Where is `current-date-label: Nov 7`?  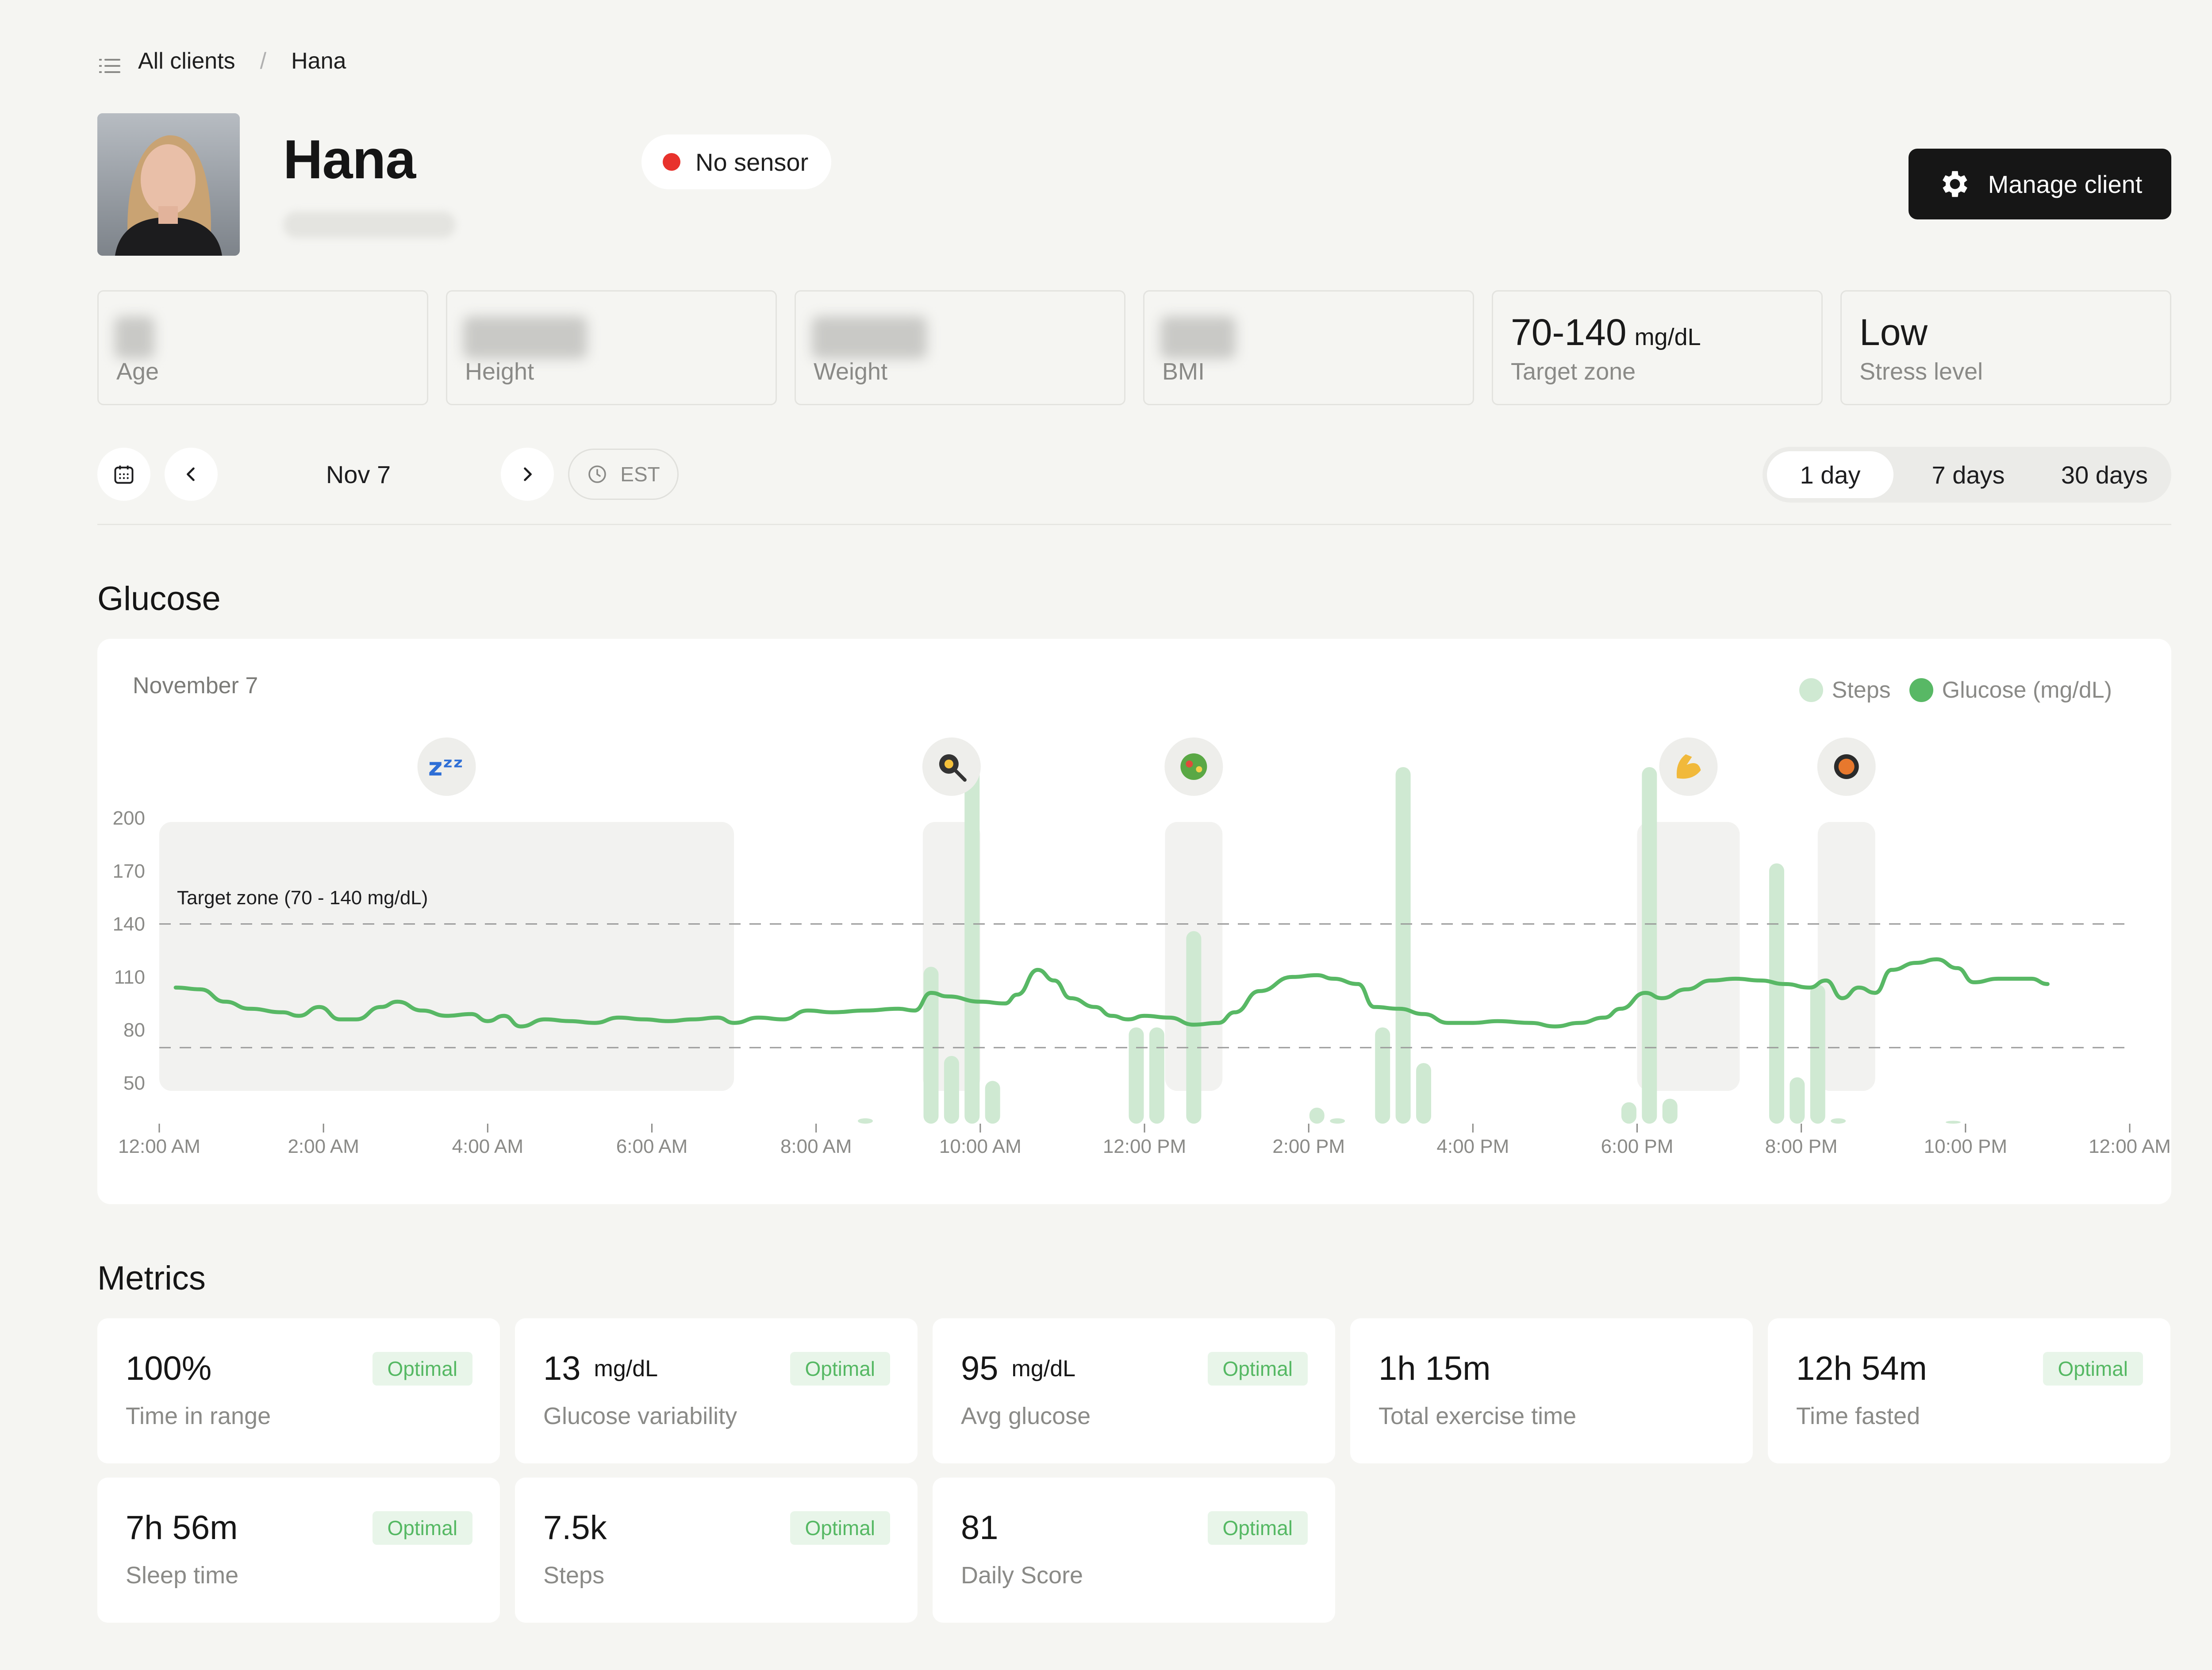
current-date-label: Nov 7 is located at coordinates (359, 474).